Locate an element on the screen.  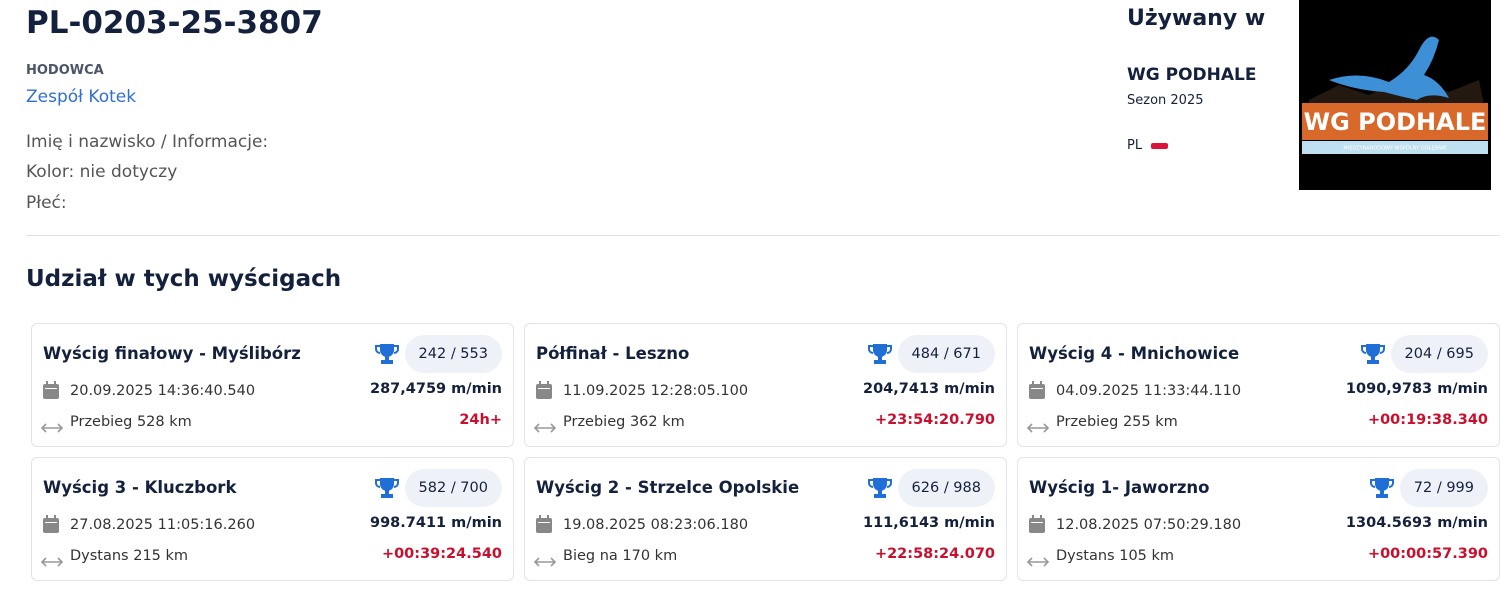
breeder-link: Zespół Kotek is located at coordinates (81, 97).